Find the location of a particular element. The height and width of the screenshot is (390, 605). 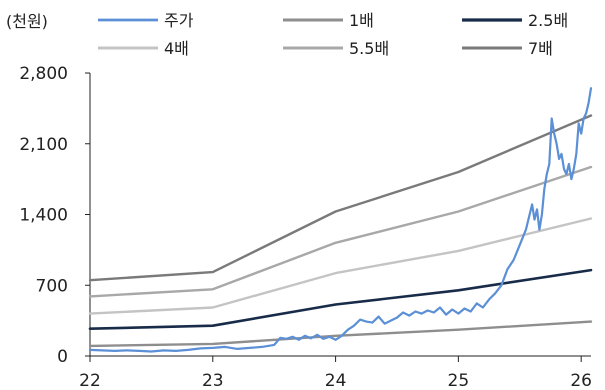

legend: (천원) 주가 1배 2.5배 4배 5.5배 7배 is located at coordinates (287, 34).